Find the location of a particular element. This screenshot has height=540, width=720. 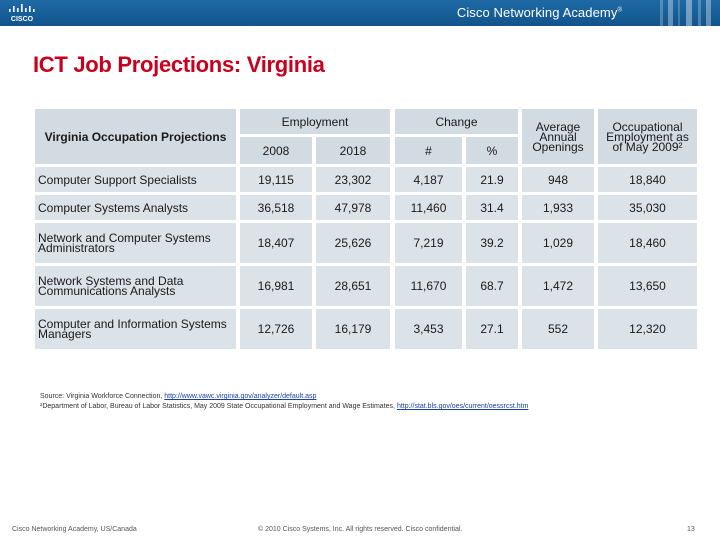

change-group-label: Change is located at coordinates (456, 121).